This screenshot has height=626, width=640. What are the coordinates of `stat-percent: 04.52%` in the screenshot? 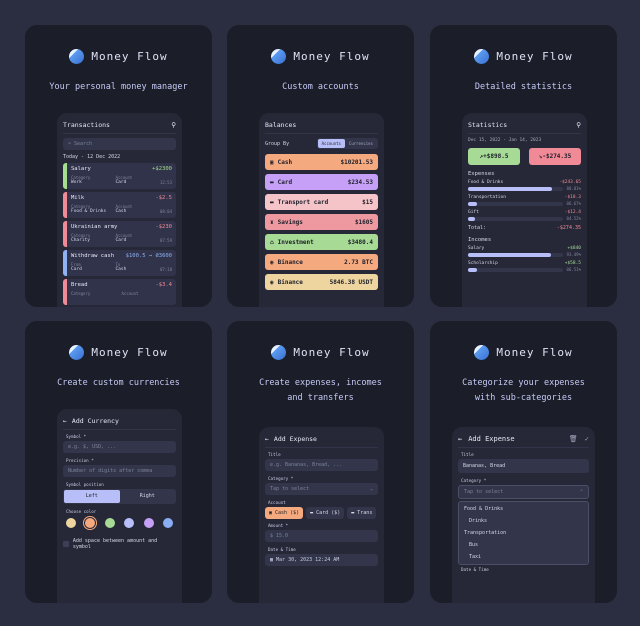 It's located at (573, 218).